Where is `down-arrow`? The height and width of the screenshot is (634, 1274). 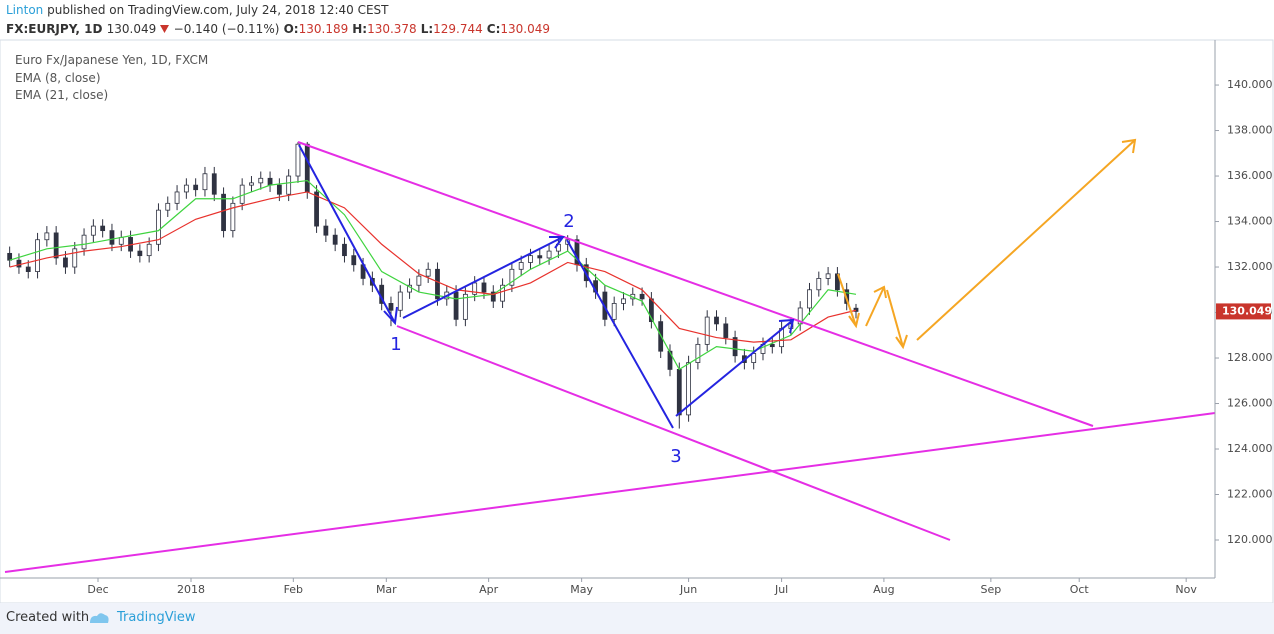 down-arrow is located at coordinates (165, 29).